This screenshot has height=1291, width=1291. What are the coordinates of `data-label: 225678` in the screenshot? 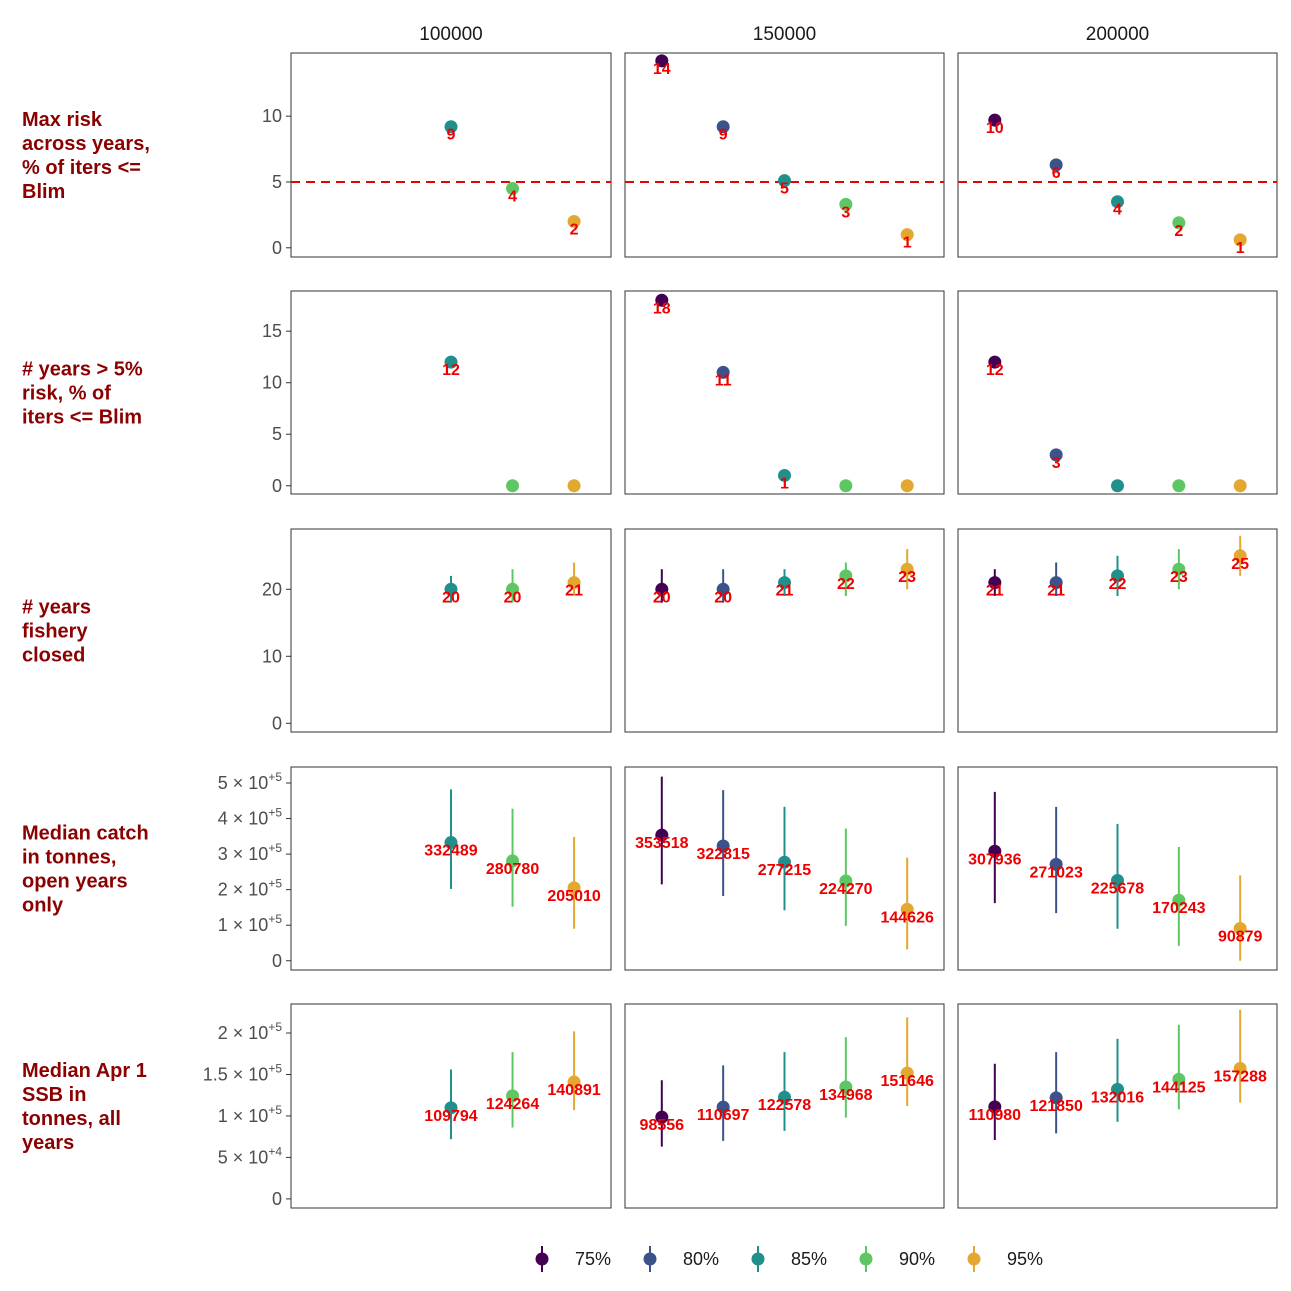 It's located at (1117, 889).